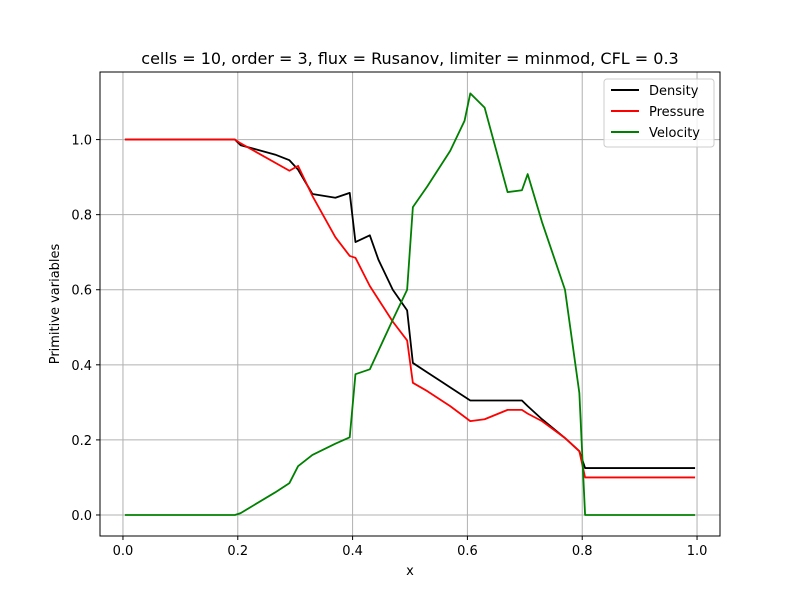 This screenshot has width=800, height=600. What do you see at coordinates (677, 112) in the screenshot?
I see `legend-label-pressure: Pressure` at bounding box center [677, 112].